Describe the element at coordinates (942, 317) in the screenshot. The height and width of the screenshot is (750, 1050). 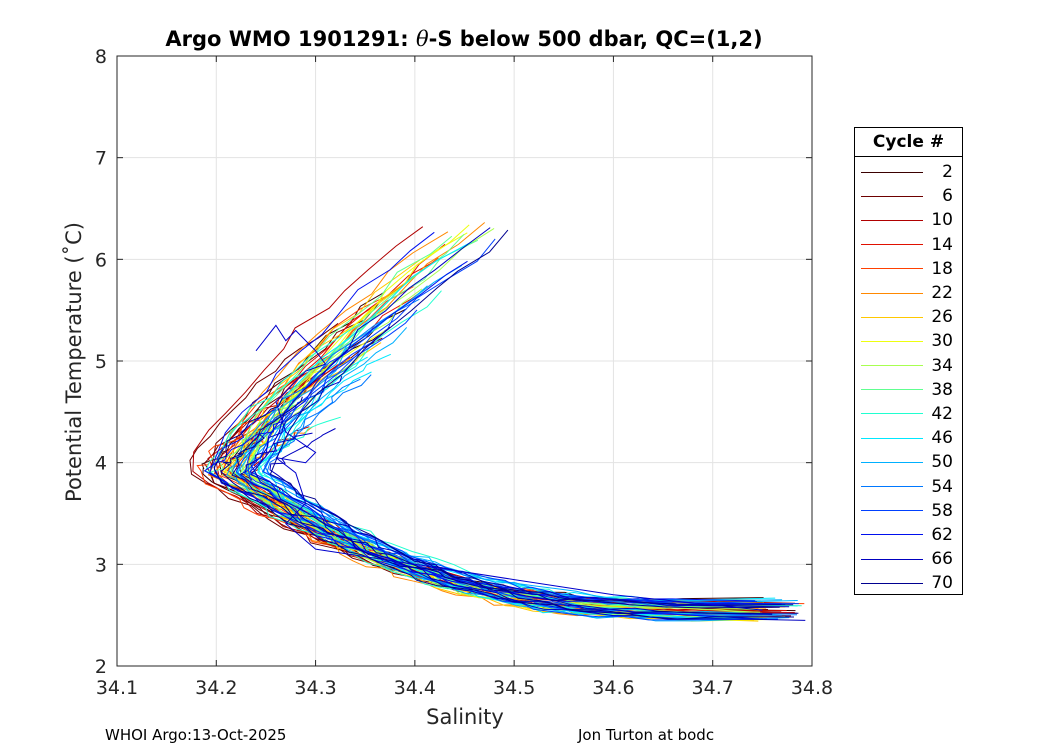
I see `legend-label: 26` at that location.